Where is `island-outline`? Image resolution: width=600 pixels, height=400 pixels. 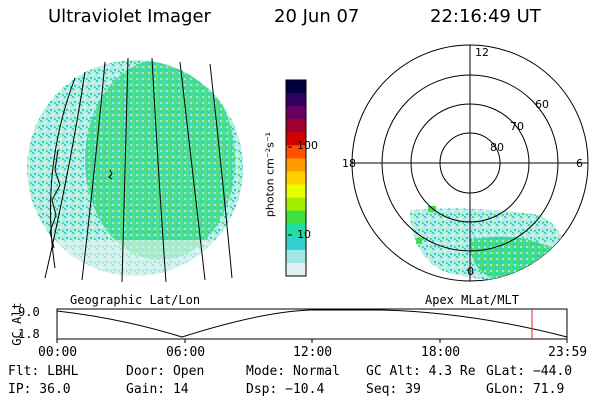 island-outline is located at coordinates (110, 174).